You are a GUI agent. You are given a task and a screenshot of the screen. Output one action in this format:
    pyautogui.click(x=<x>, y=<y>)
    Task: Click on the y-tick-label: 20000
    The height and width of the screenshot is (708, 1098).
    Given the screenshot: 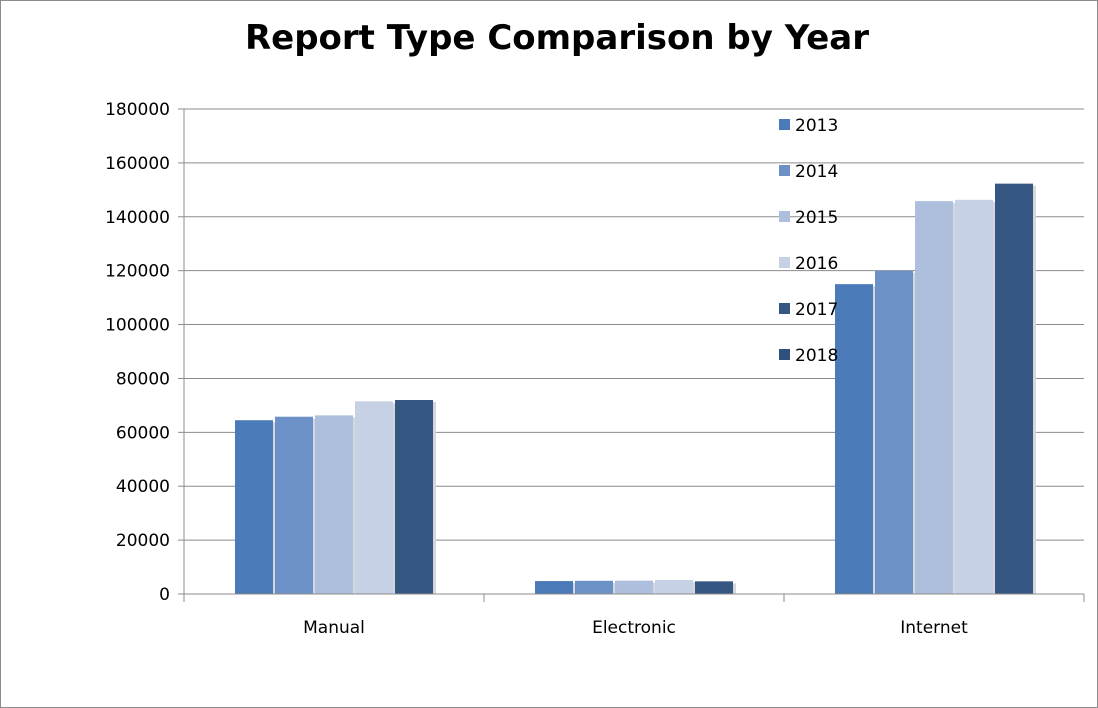 What is the action you would take?
    pyautogui.click(x=143, y=541)
    